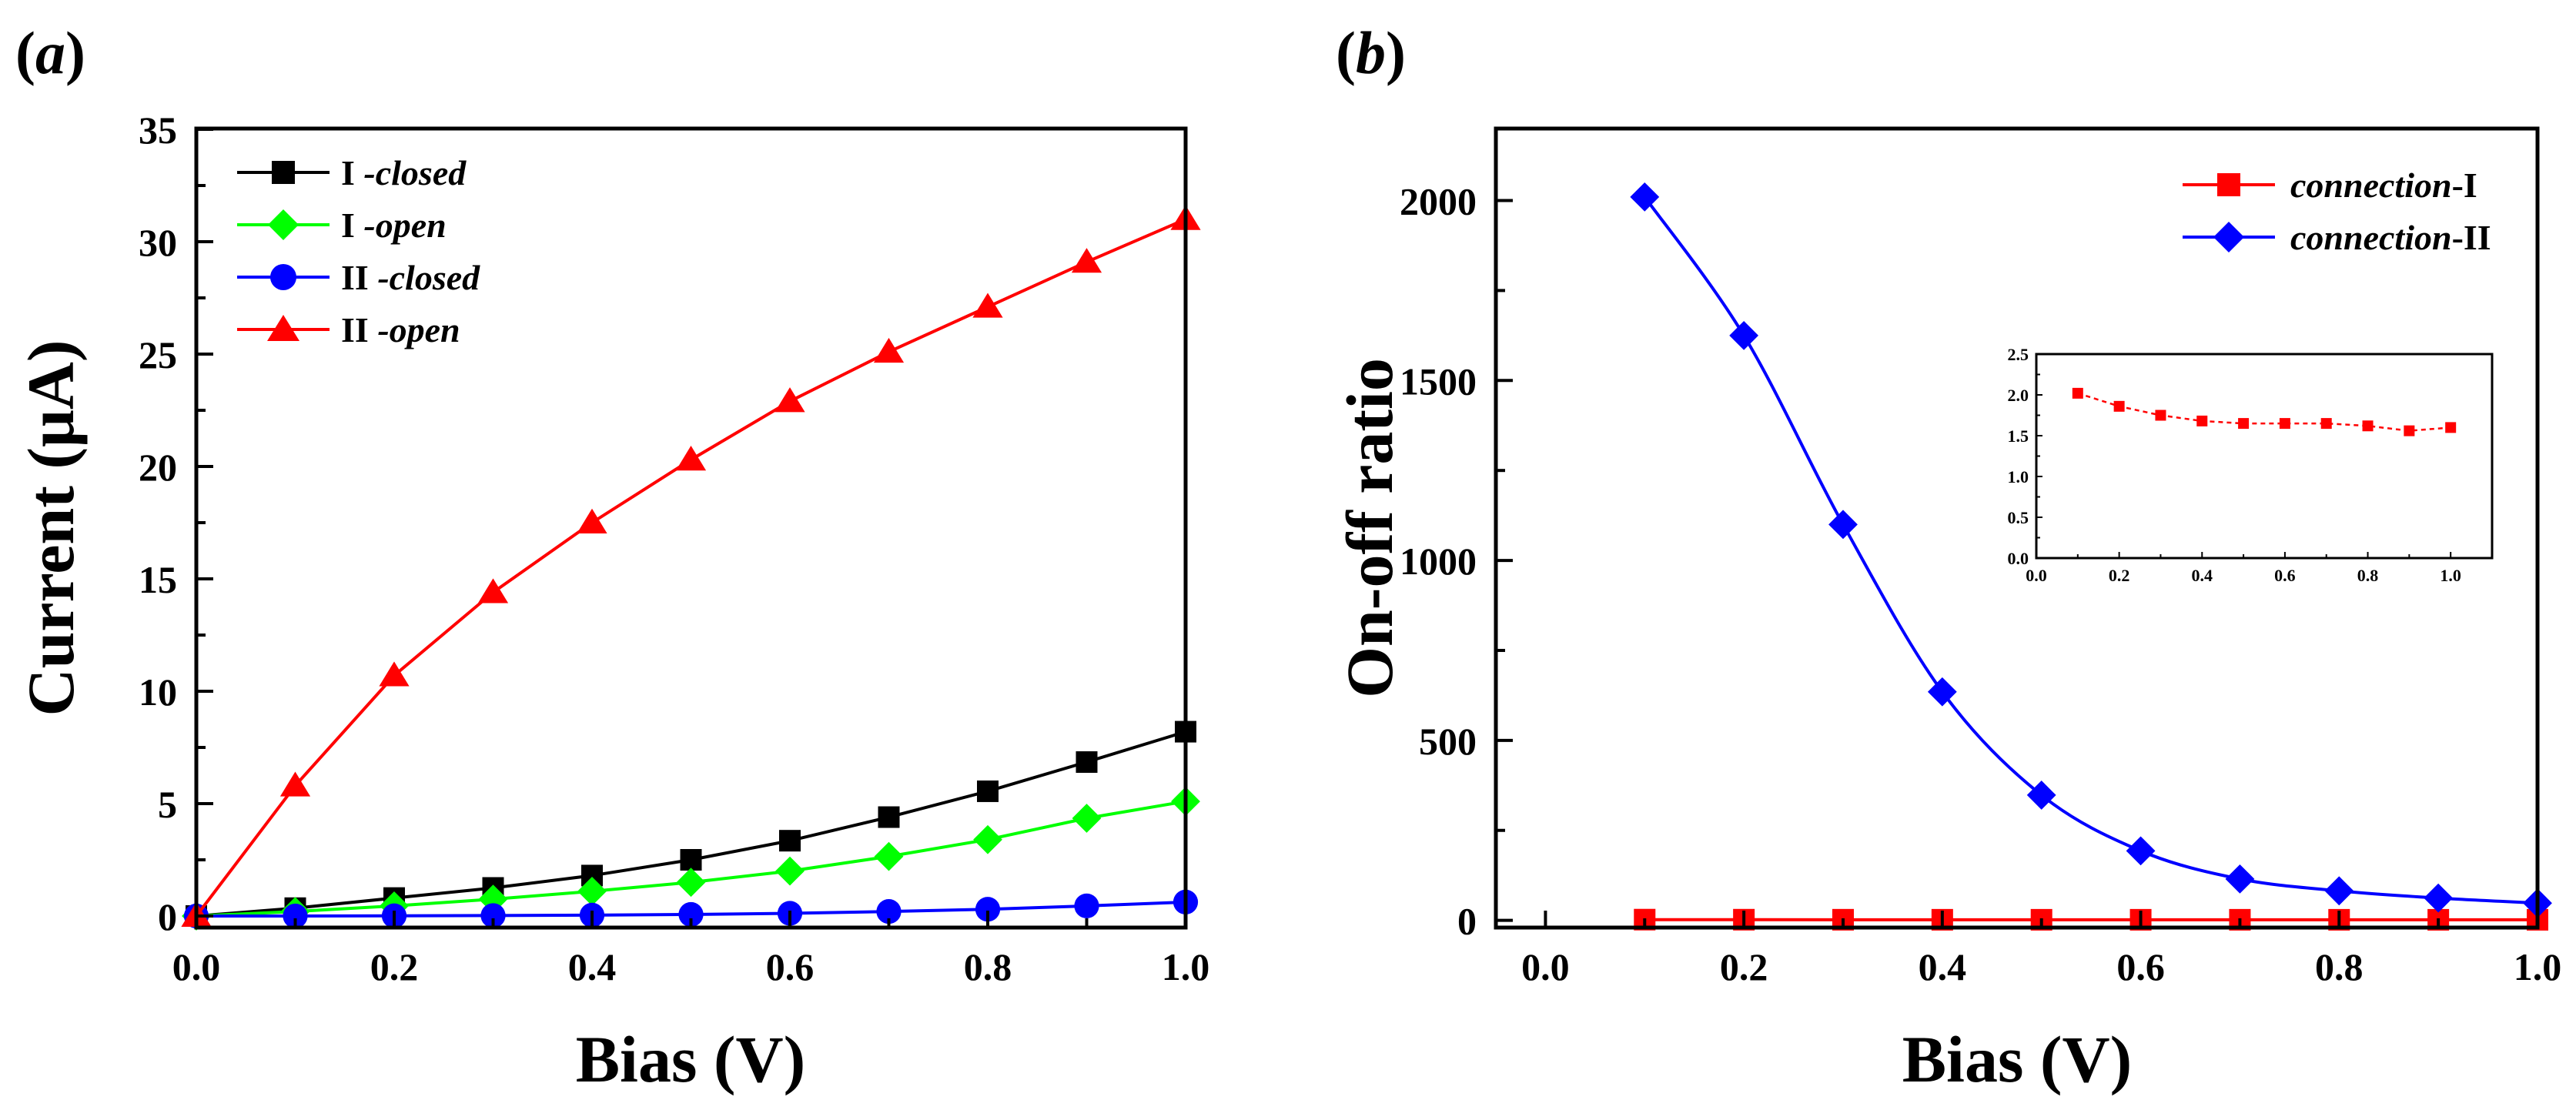  I want to click on y-tick-label: 35, so click(158, 130).